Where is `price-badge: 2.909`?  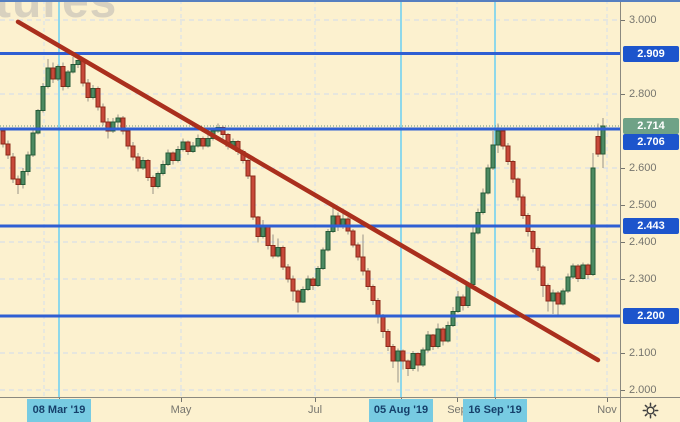 price-badge: 2.909 is located at coordinates (651, 54).